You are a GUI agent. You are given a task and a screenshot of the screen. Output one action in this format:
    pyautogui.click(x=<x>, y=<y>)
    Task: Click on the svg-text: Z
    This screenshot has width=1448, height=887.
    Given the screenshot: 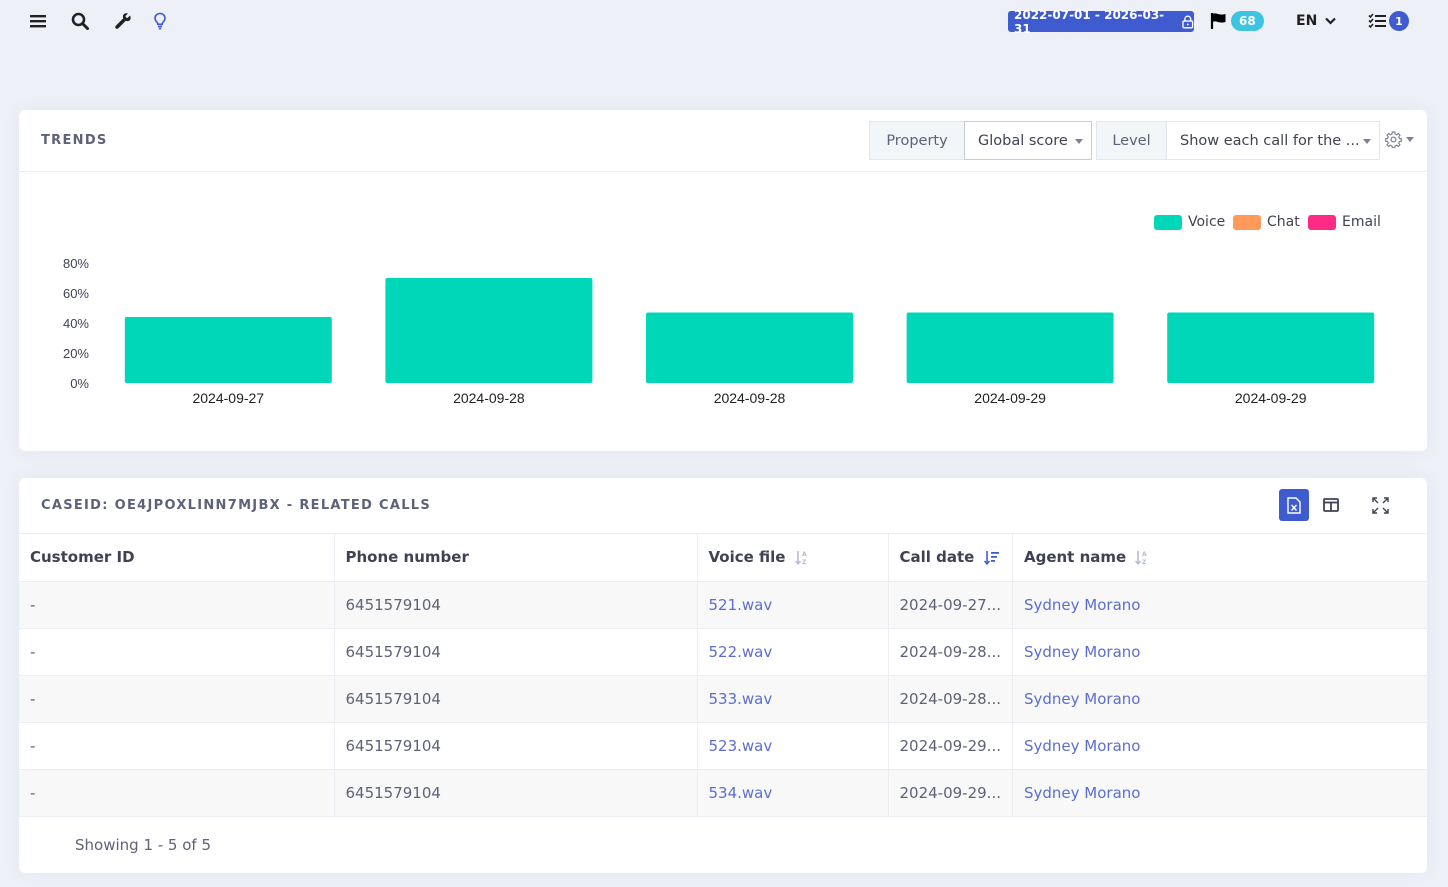 What is the action you would take?
    pyautogui.click(x=1144, y=562)
    